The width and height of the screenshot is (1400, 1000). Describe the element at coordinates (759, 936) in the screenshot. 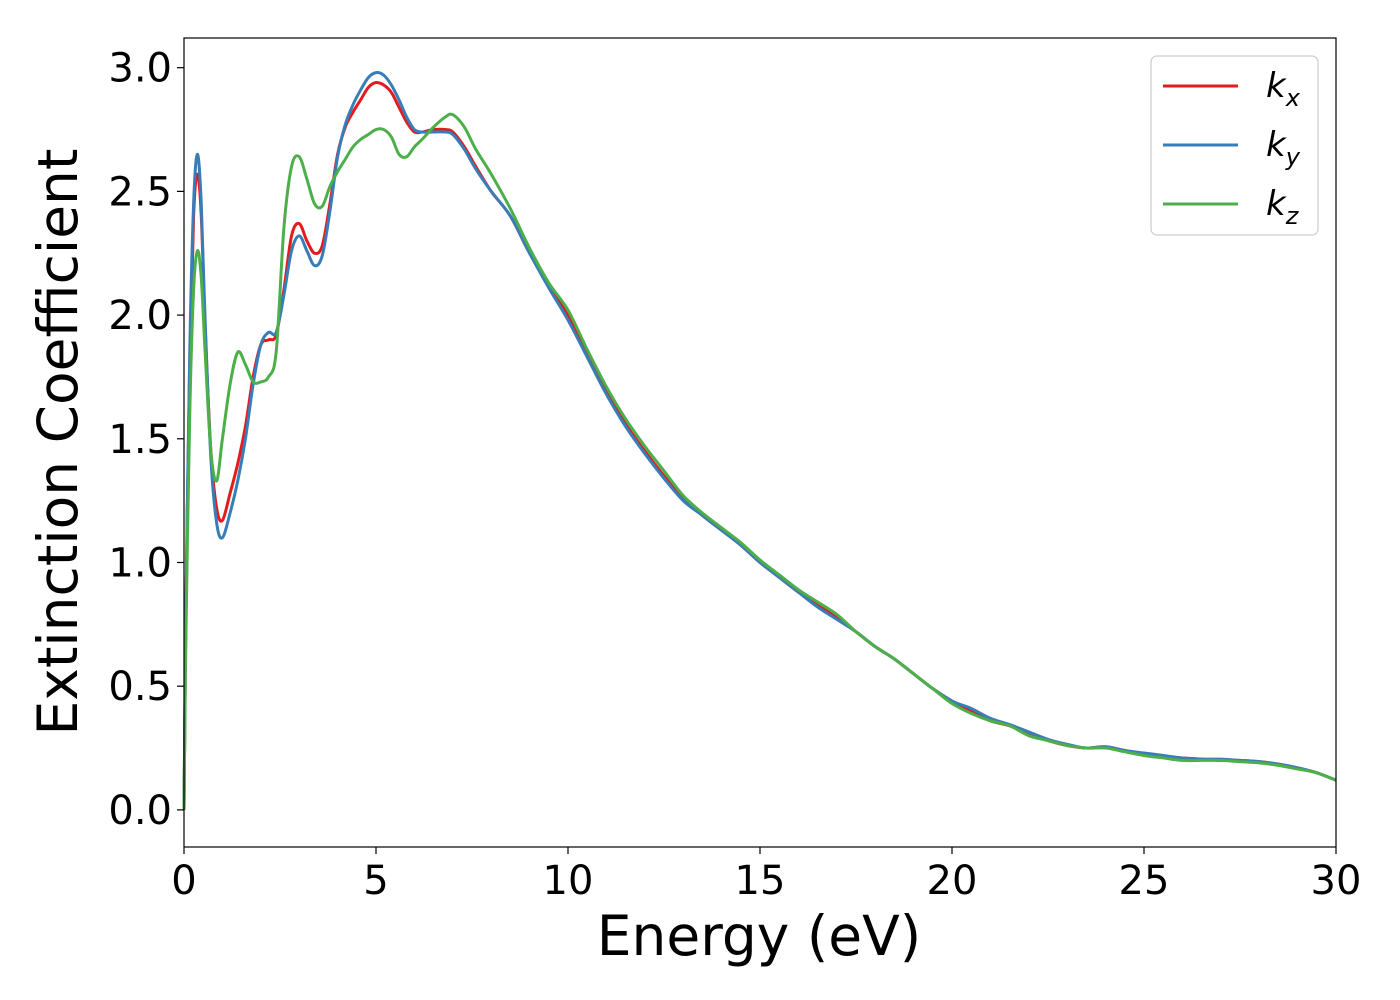

I see `x-axis-label: Energy (eV)` at that location.